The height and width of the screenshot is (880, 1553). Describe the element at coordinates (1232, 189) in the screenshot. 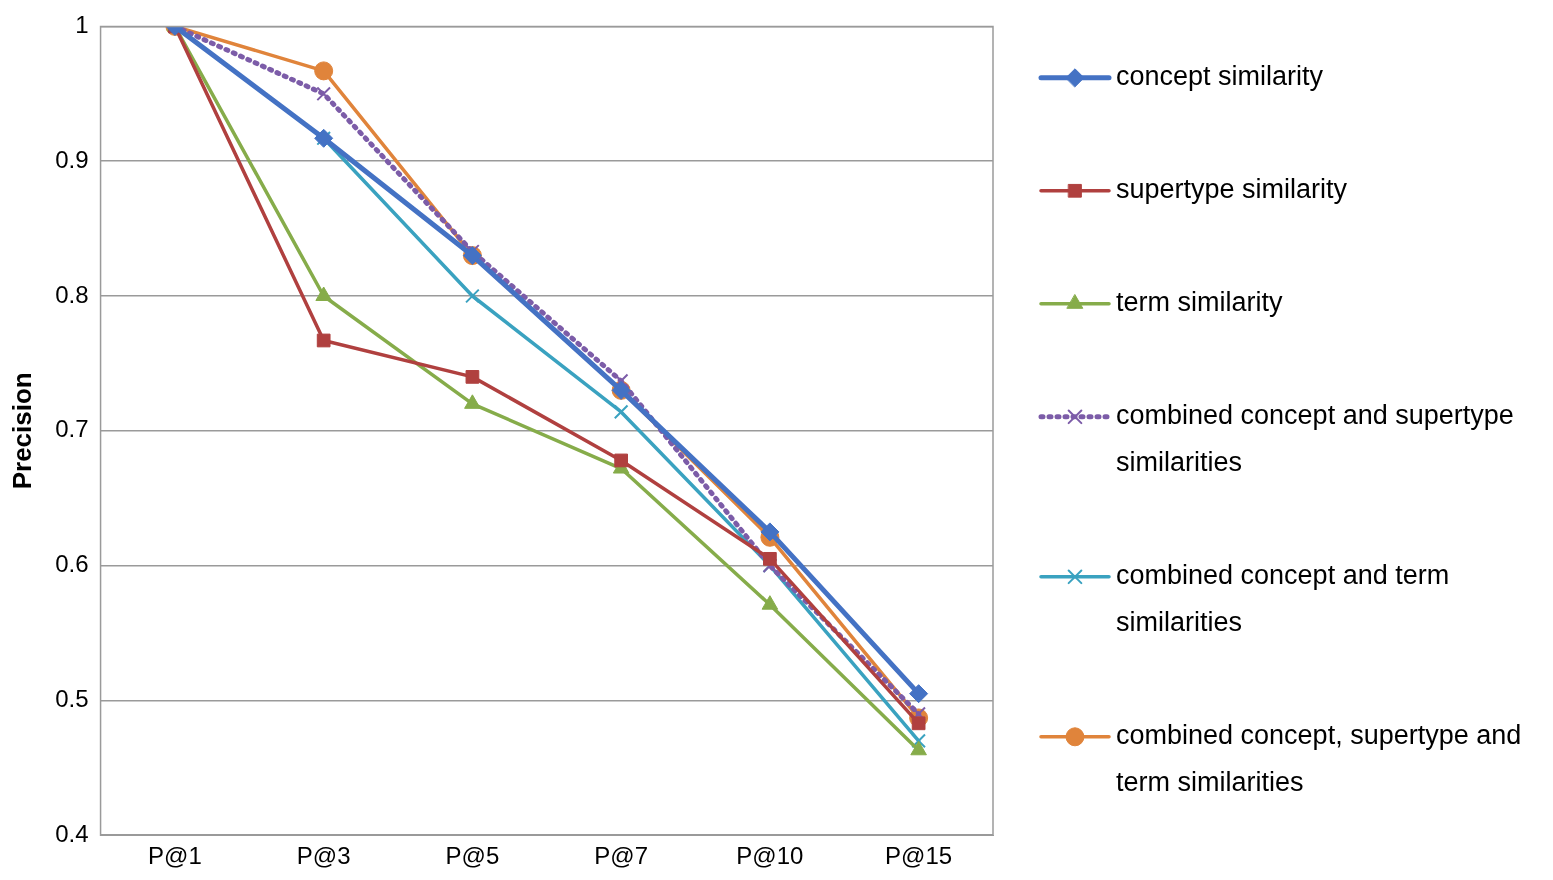

I see `legend-label: supertype similarity` at that location.